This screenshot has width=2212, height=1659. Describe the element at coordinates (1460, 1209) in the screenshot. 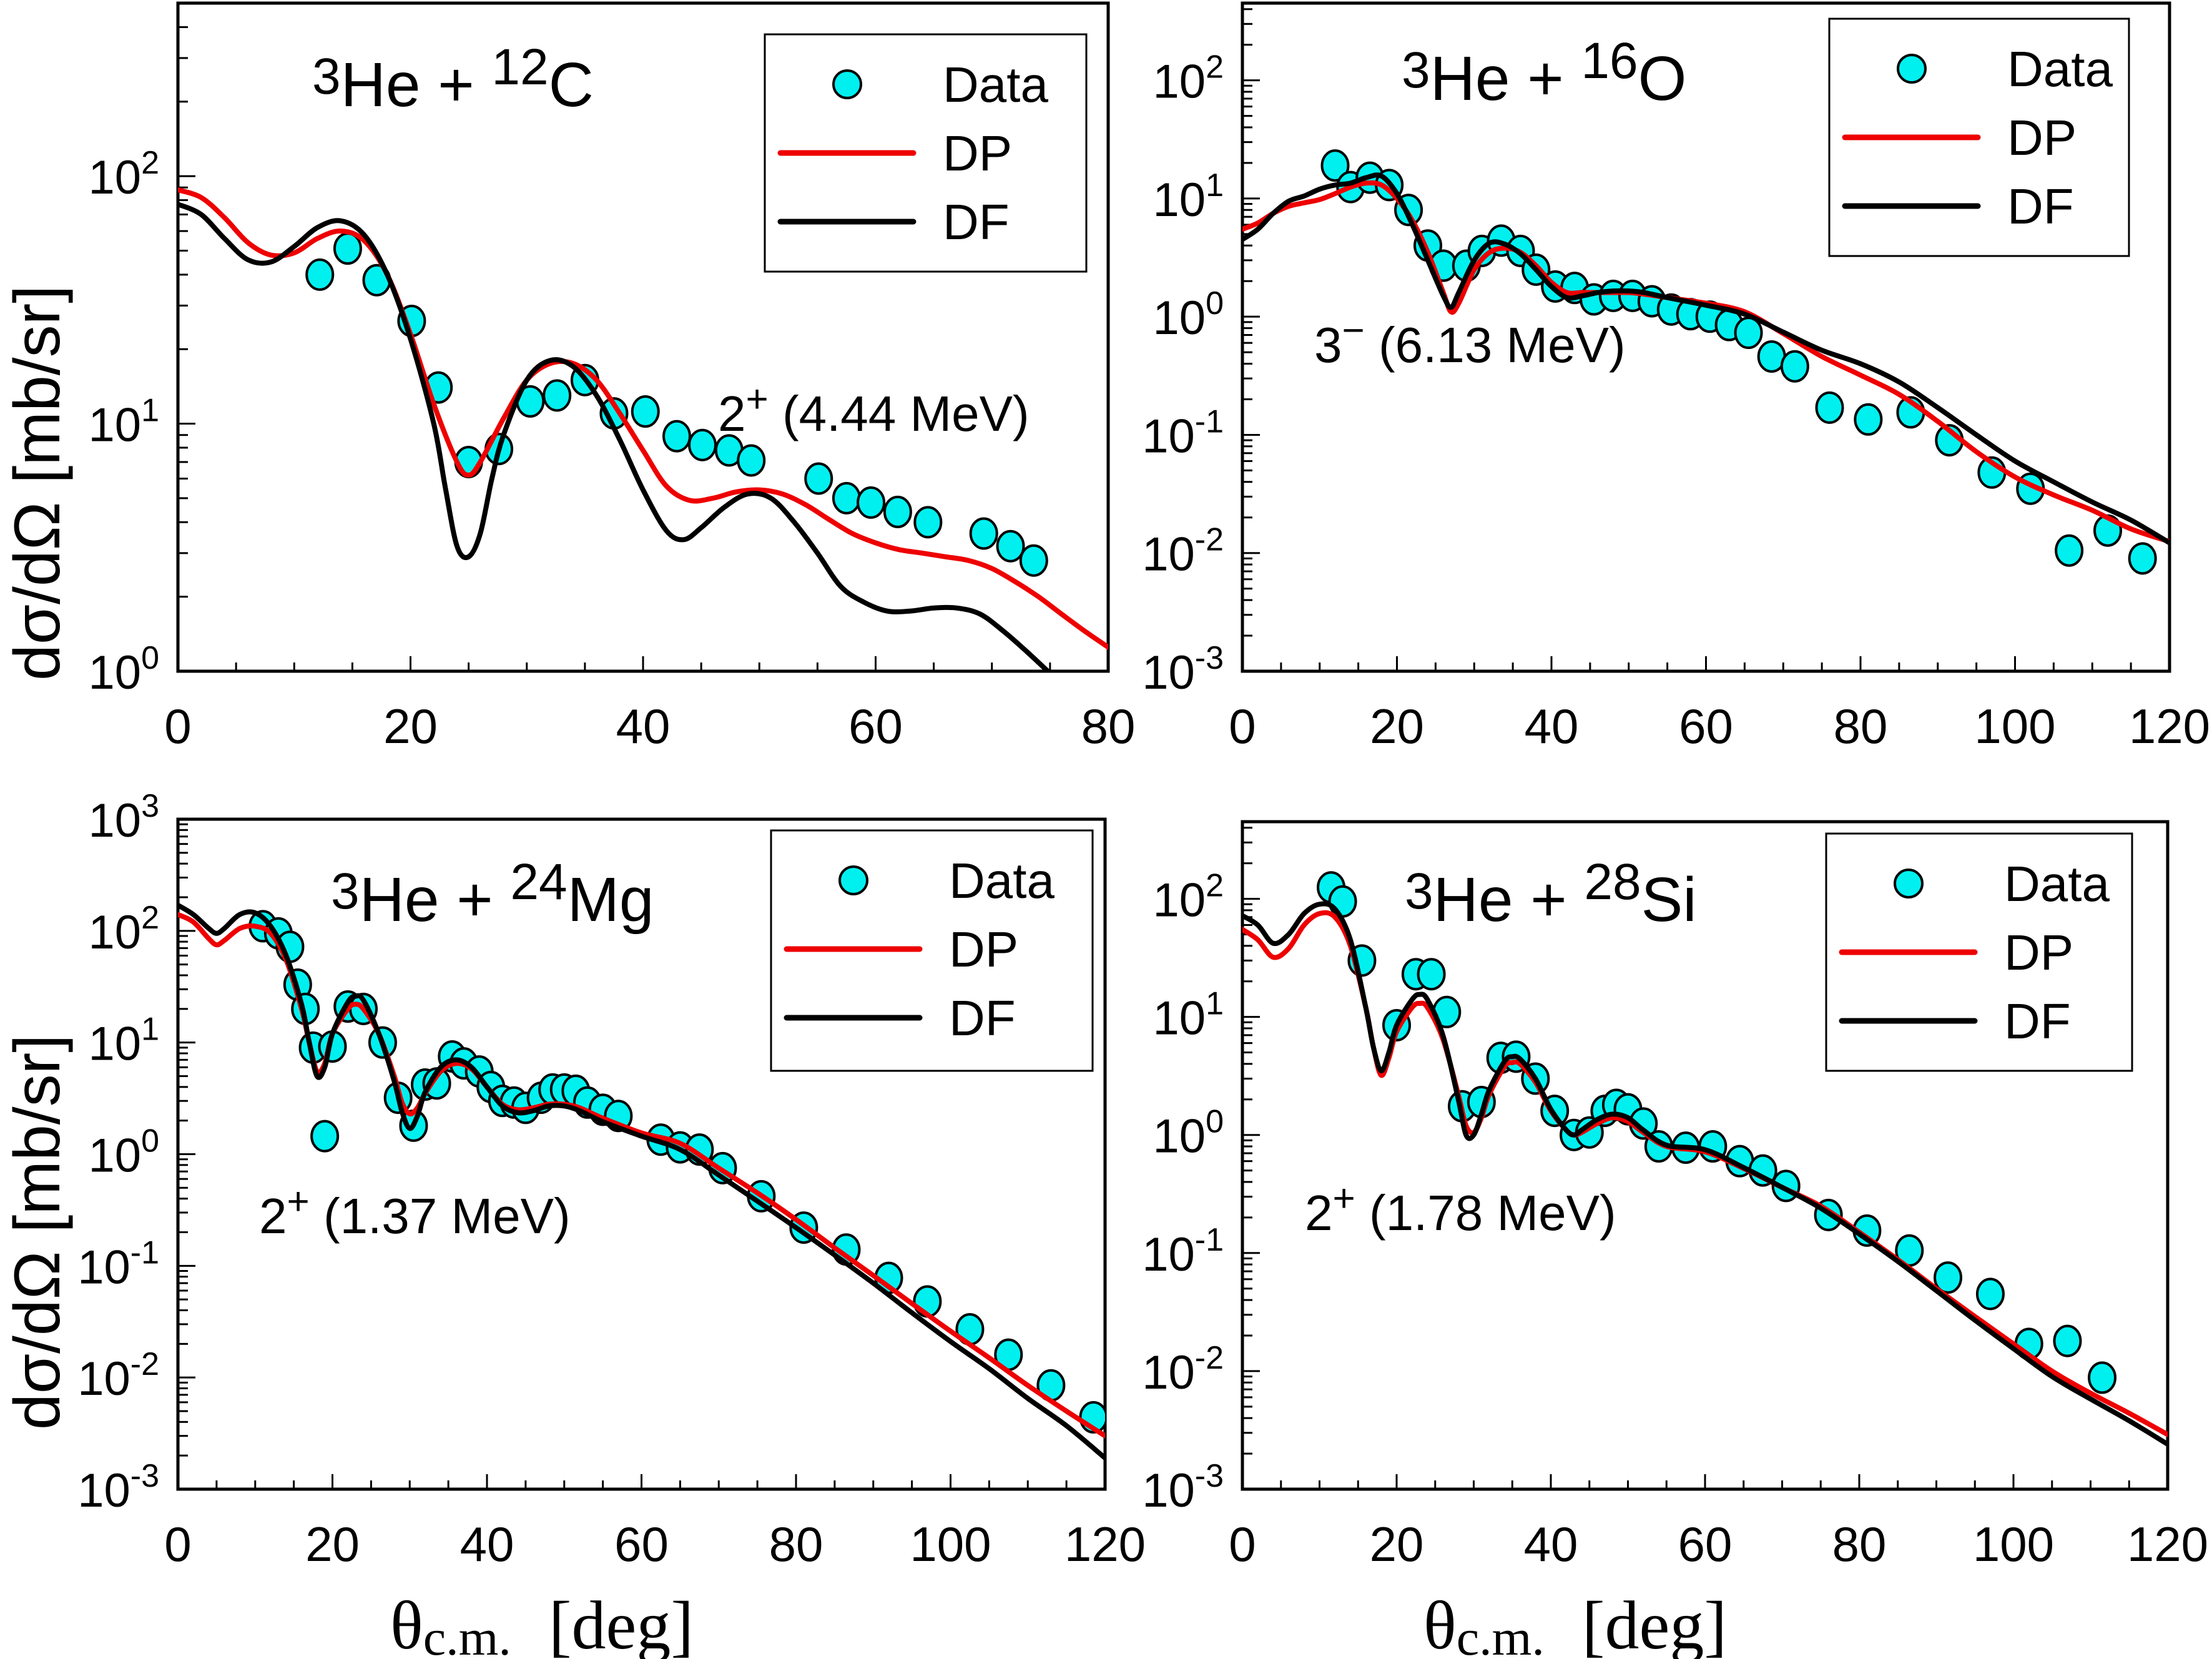

I see `state-annotation: 2+ (1.78 MeV)` at that location.